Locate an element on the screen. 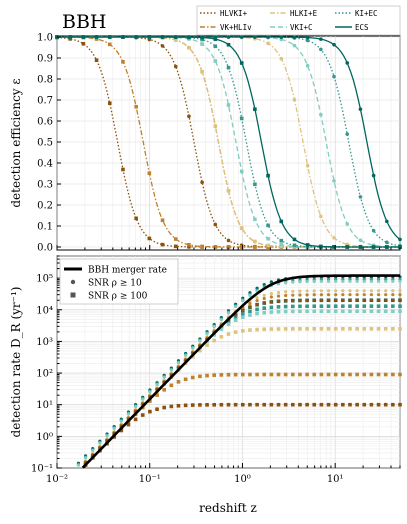 The image size is (407, 524). legend-label: SNR ρ ≥ 10 is located at coordinates (115, 284).